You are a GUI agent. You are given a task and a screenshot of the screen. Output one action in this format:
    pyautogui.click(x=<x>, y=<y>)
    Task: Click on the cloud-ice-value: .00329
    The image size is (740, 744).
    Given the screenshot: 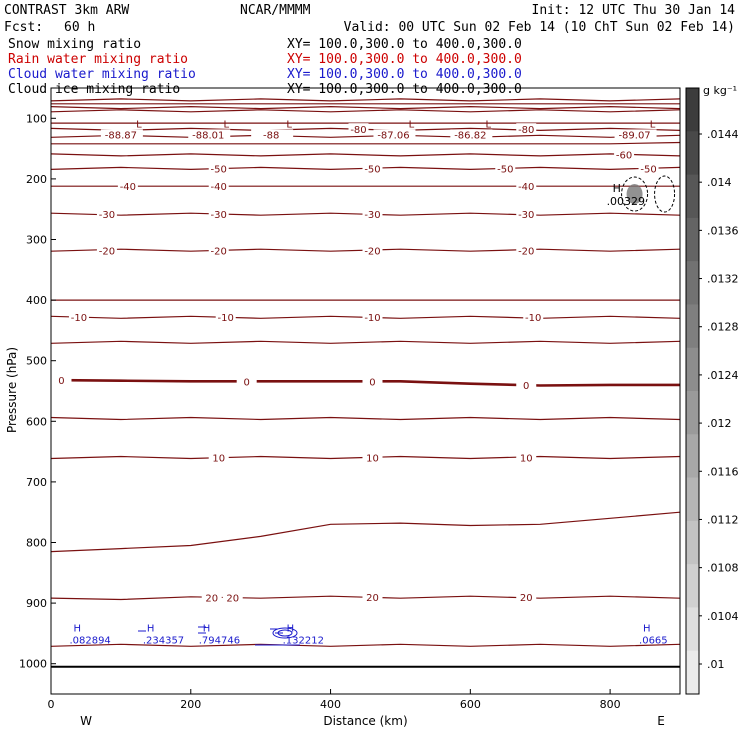 What is the action you would take?
    pyautogui.click(x=626, y=201)
    